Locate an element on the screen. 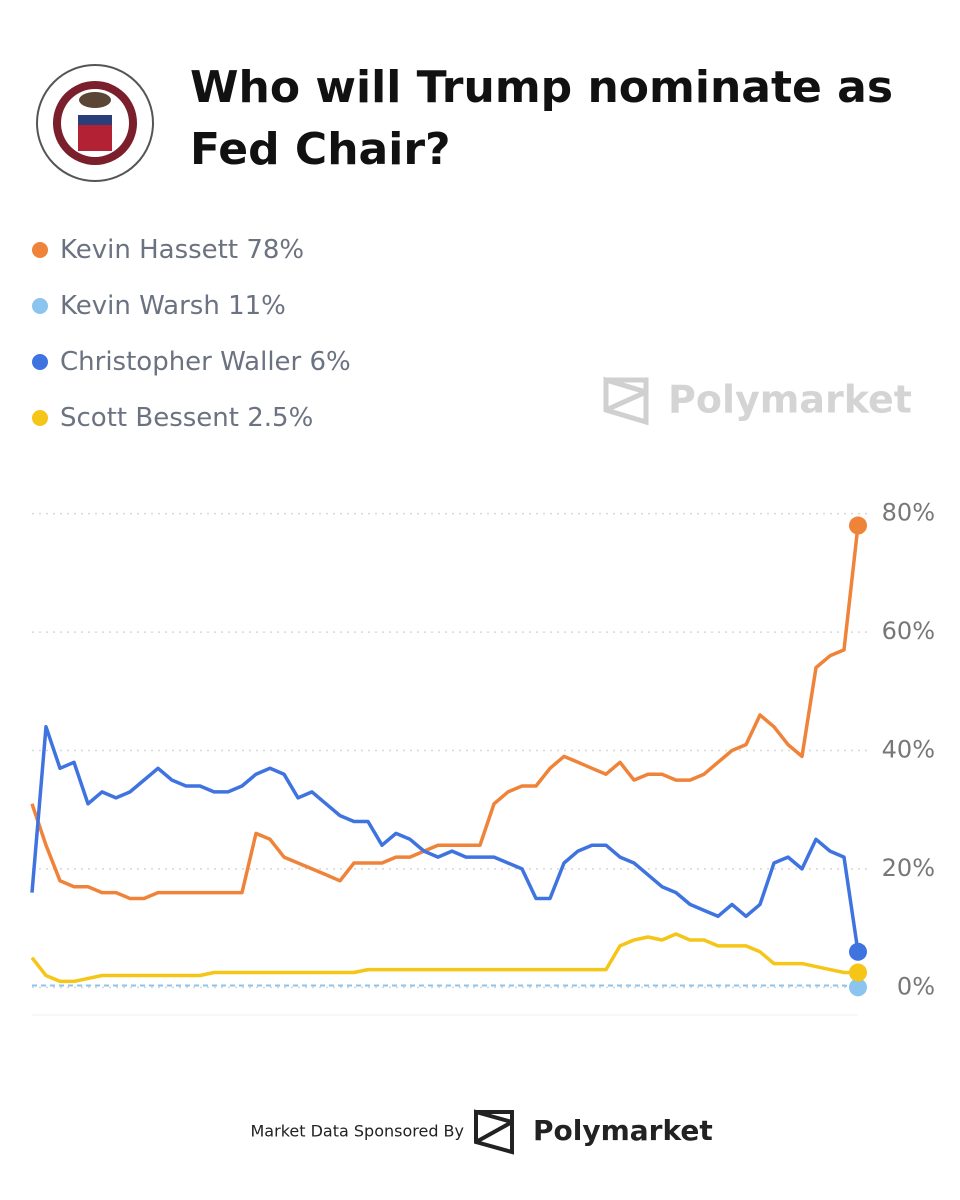 This screenshot has height=1200, width=960. watermark-text: Polymarket is located at coordinates (790, 400).